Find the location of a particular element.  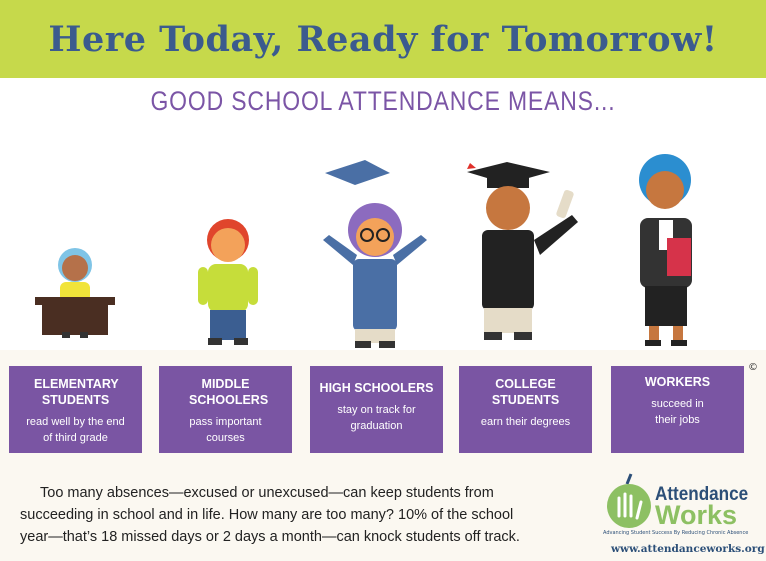

card-heading: HIGH SCHOOLERS is located at coordinates (376, 388).